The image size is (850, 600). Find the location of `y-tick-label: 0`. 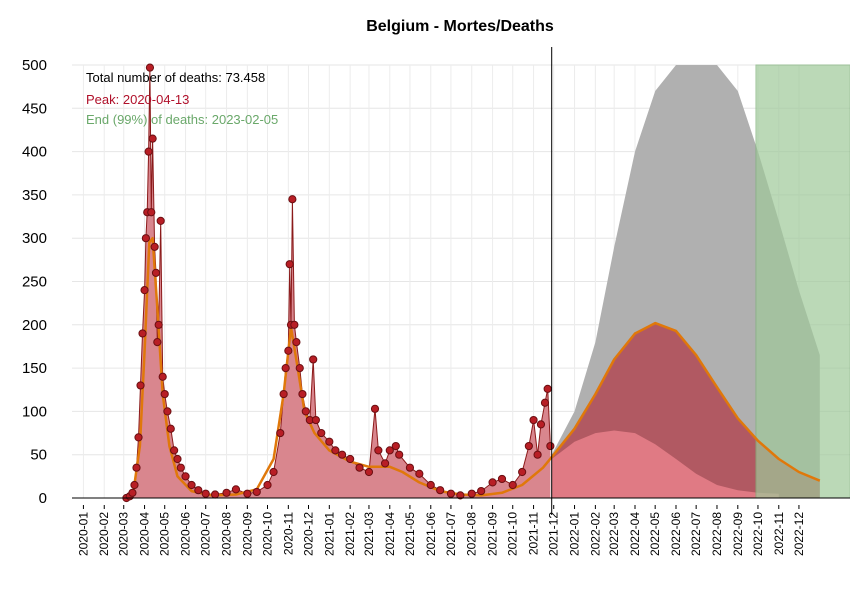

y-tick-label: 0 is located at coordinates (43, 498).